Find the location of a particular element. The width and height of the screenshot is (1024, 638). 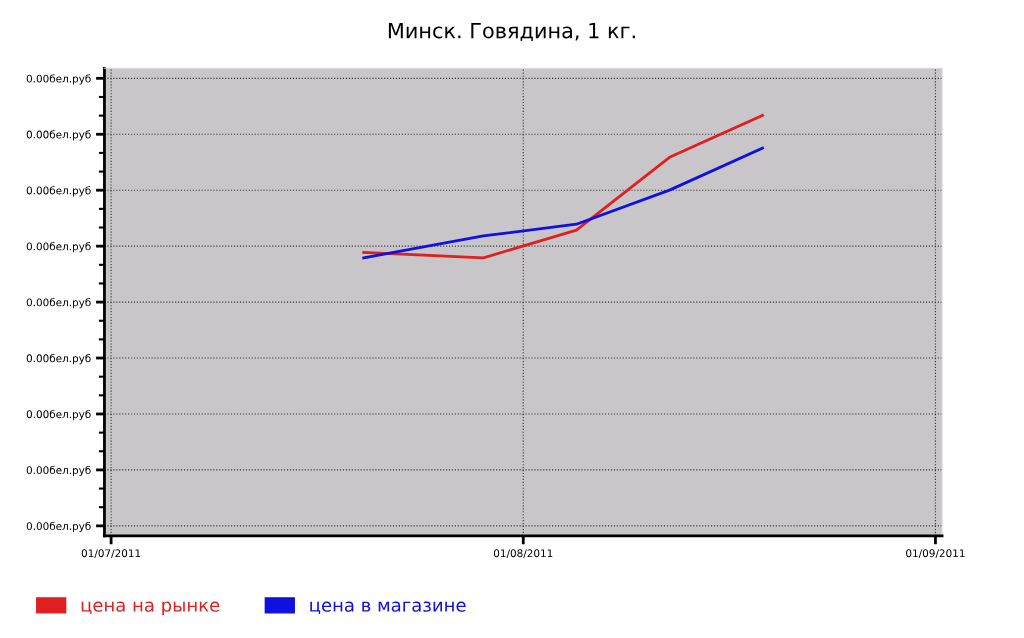

chart-title: Минск. Говядина, 1 кг. is located at coordinates (511, 32).